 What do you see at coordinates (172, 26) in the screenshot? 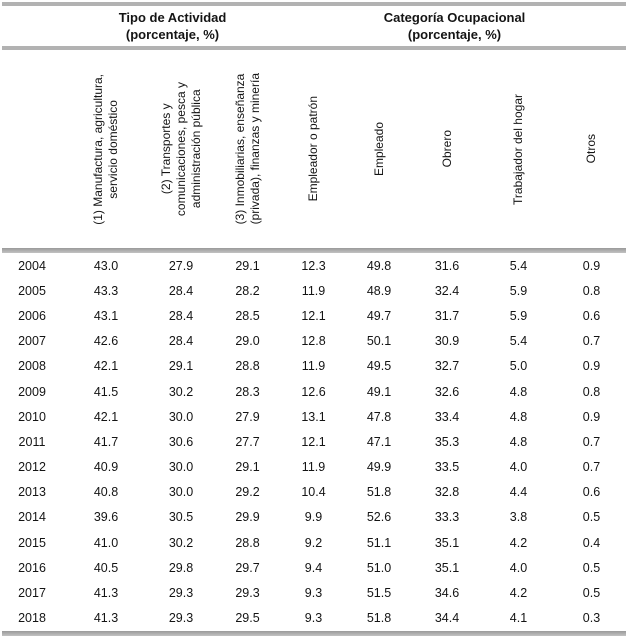
I see `group-header-tipo-de-actividad: Tipo de Actividad (porcentaje, %)` at bounding box center [172, 26].